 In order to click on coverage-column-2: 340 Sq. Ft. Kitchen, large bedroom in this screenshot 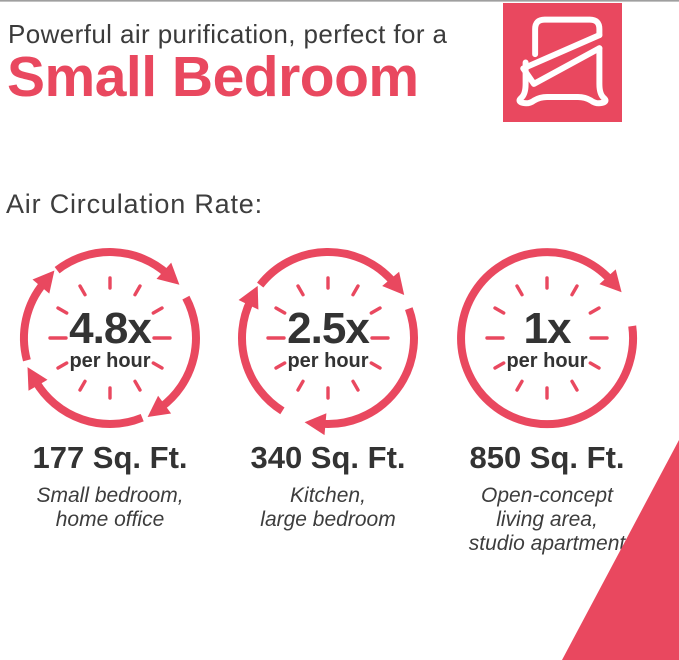, I will do `click(328, 486)`.